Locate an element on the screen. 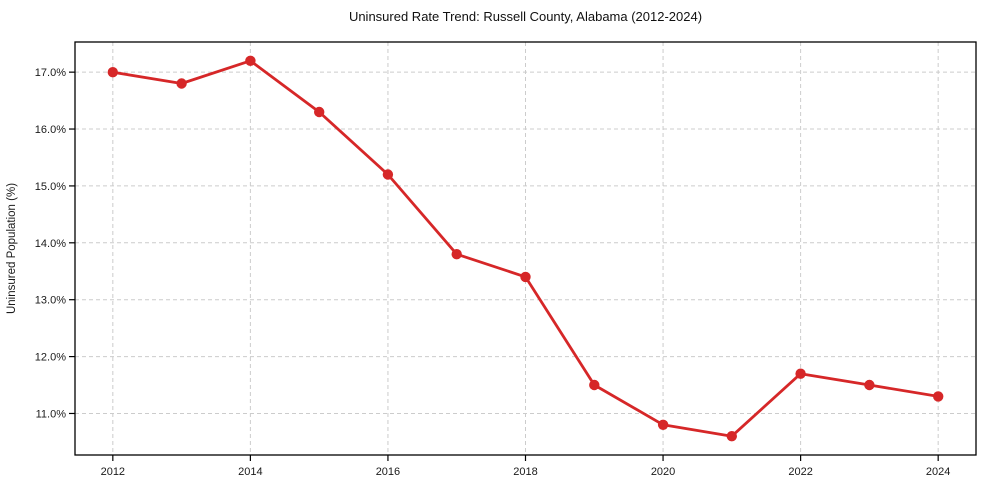  data-point-2019 is located at coordinates (594, 385).